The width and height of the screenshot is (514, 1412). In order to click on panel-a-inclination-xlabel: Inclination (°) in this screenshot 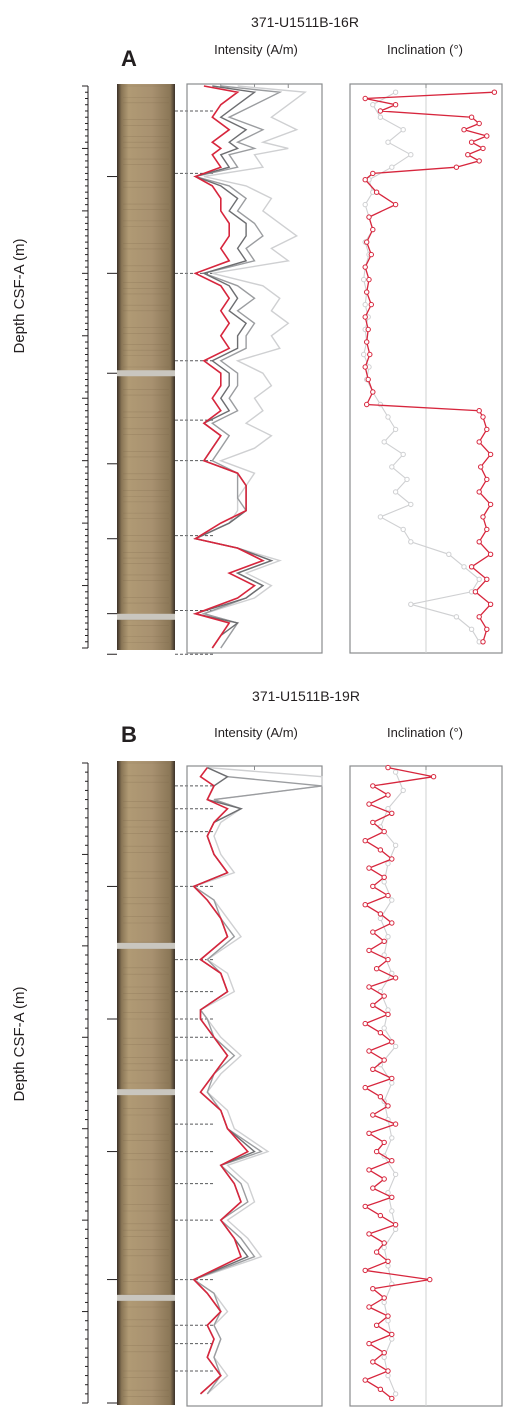, I will do `click(425, 49)`.